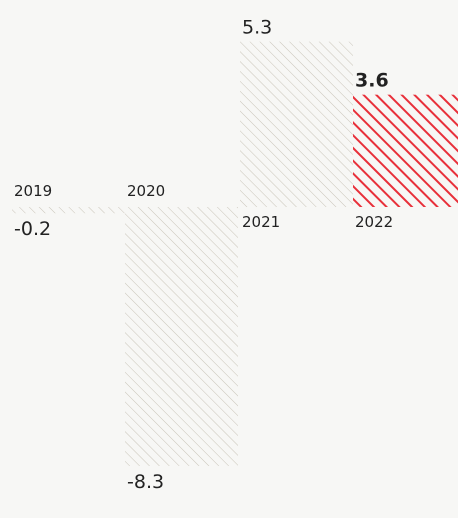  Describe the element at coordinates (68, 210) in the screenshot. I see `bar-2019` at that location.